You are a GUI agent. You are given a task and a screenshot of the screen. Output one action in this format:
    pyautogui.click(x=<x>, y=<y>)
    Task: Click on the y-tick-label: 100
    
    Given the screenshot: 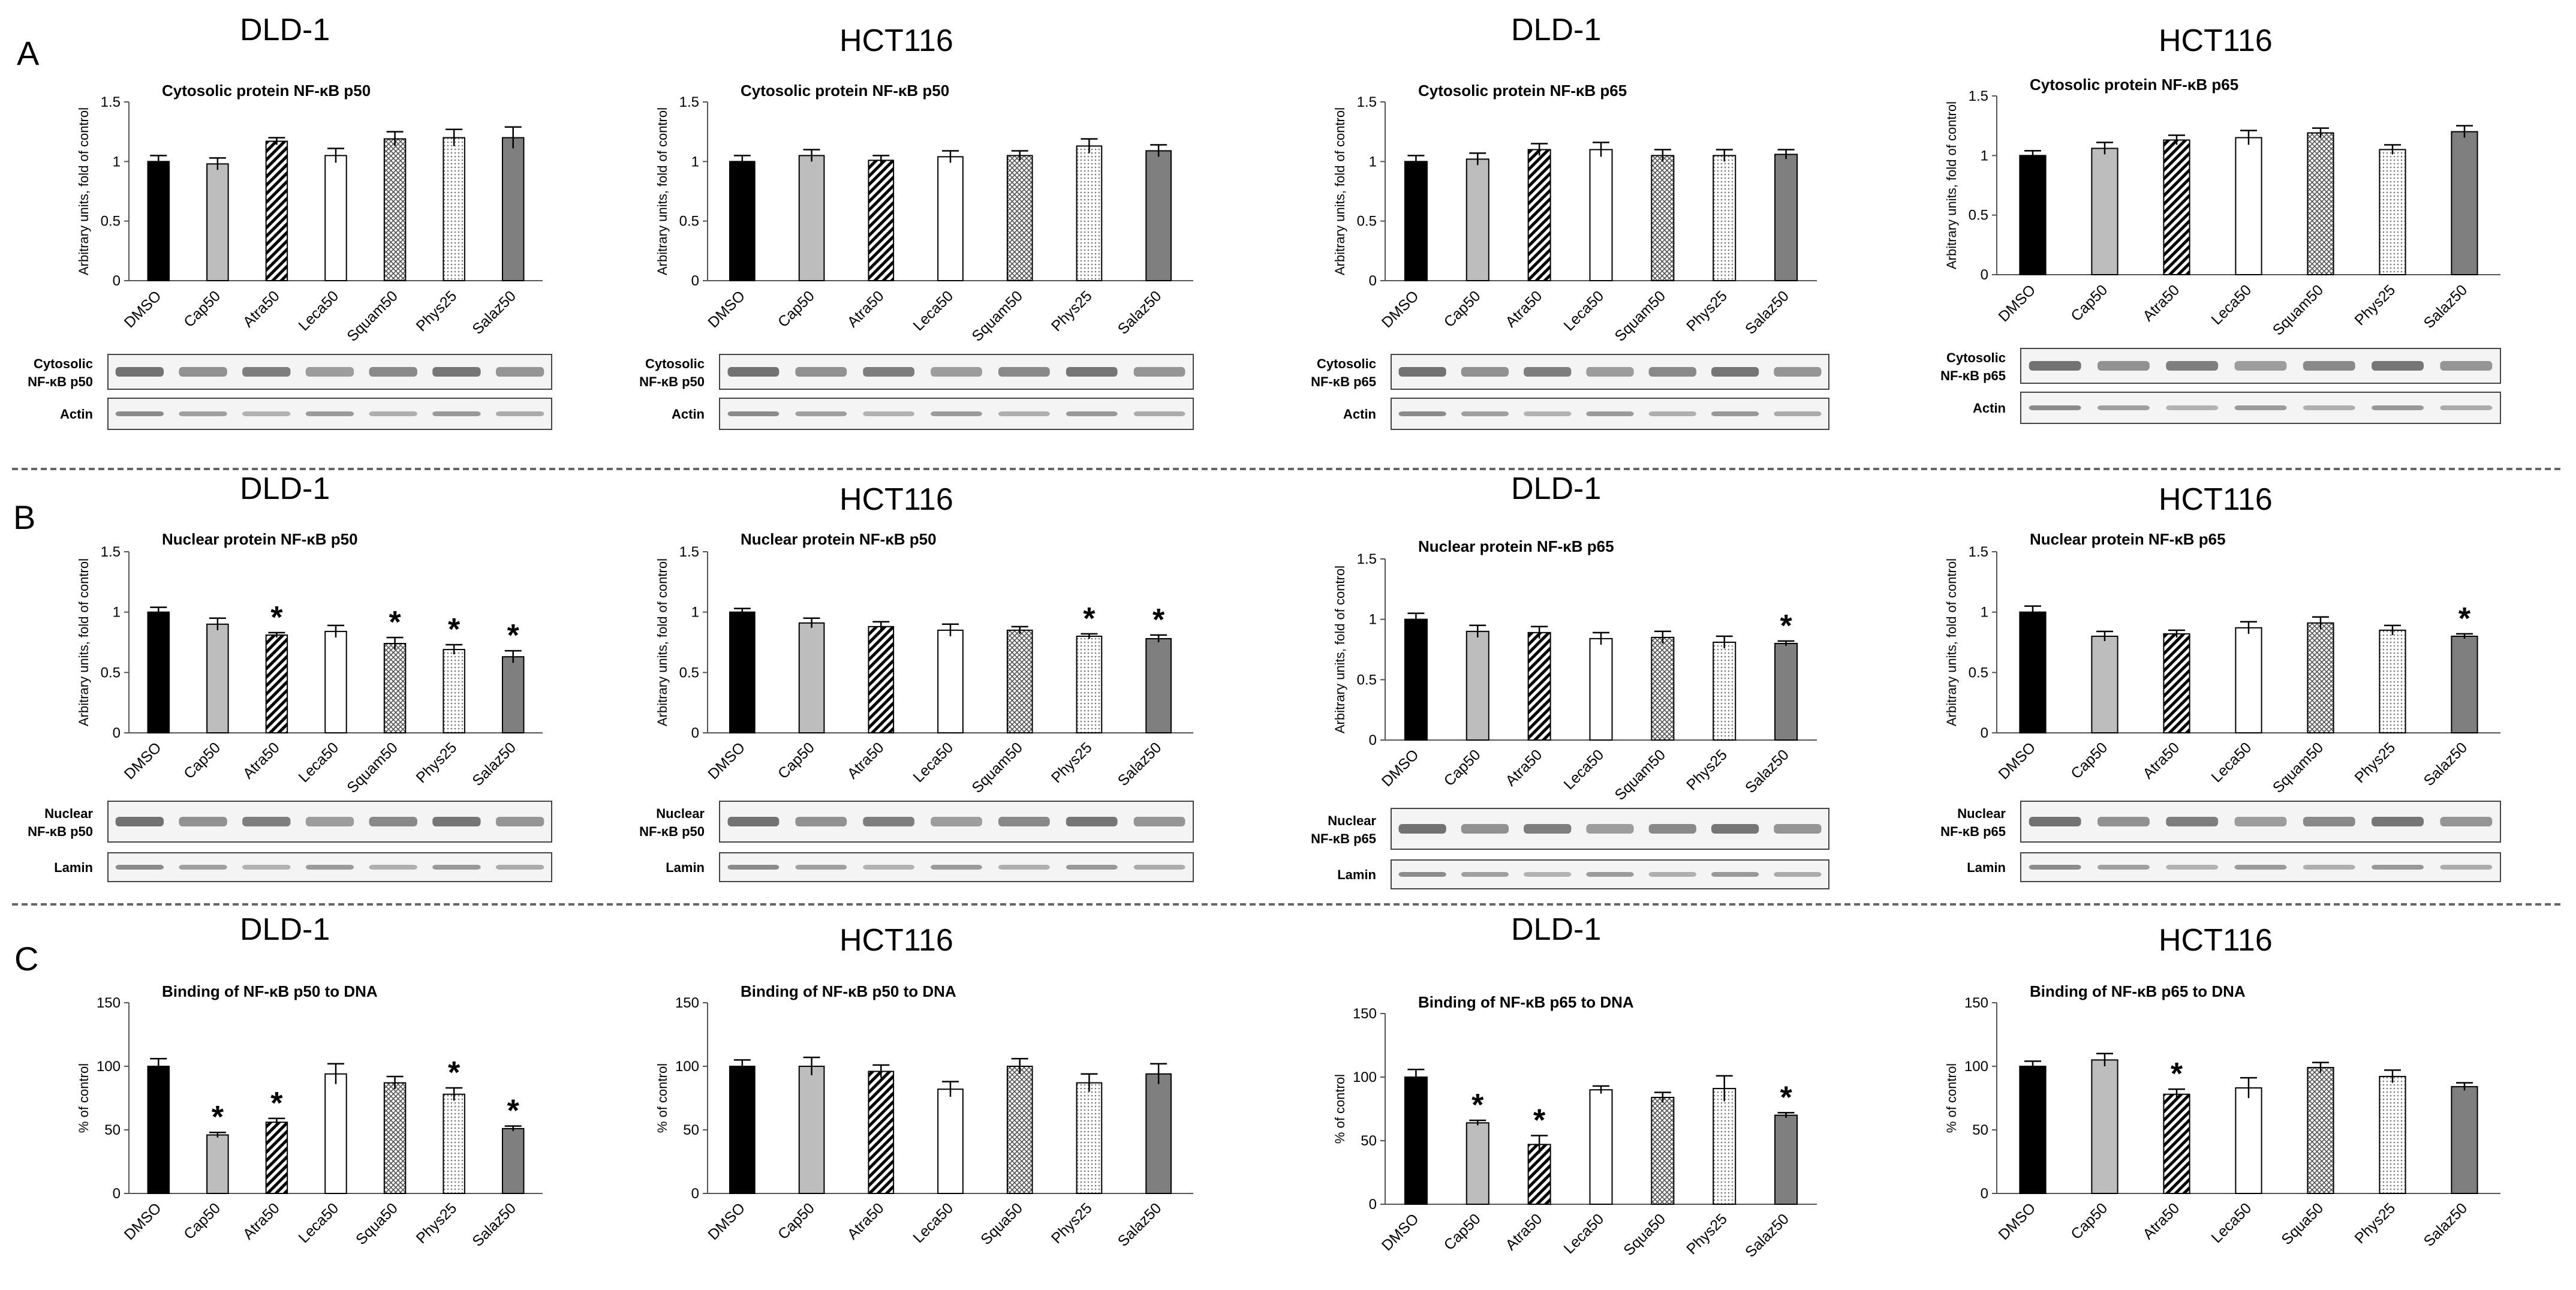 What is the action you would take?
    pyautogui.click(x=1365, y=1077)
    